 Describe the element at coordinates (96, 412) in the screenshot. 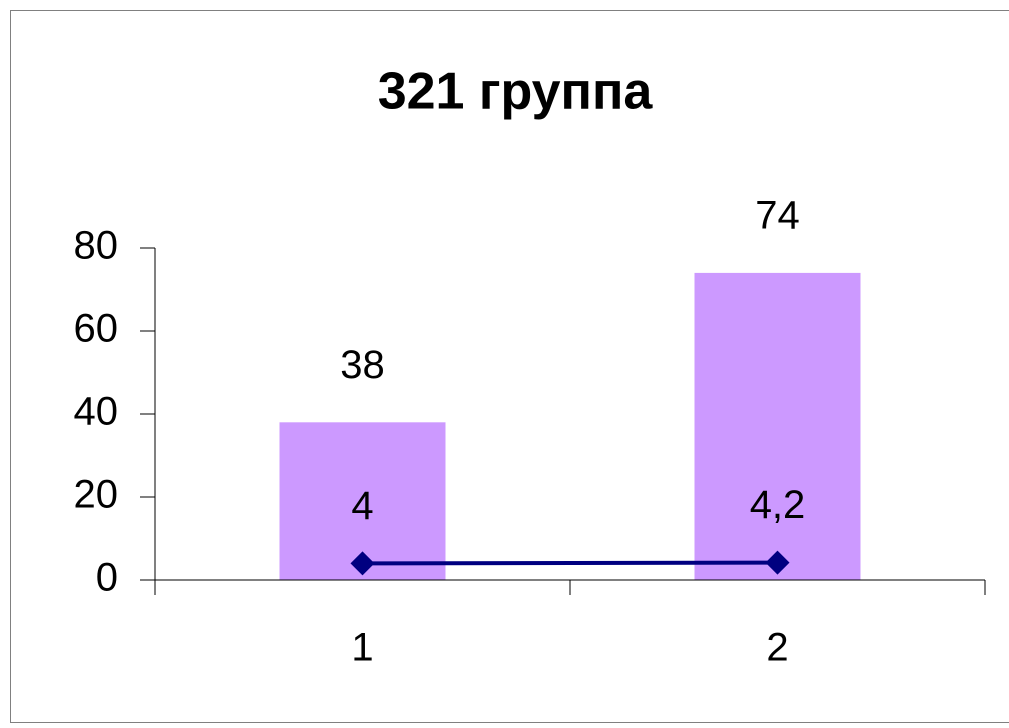

I see `y-tick-label: 40` at that location.